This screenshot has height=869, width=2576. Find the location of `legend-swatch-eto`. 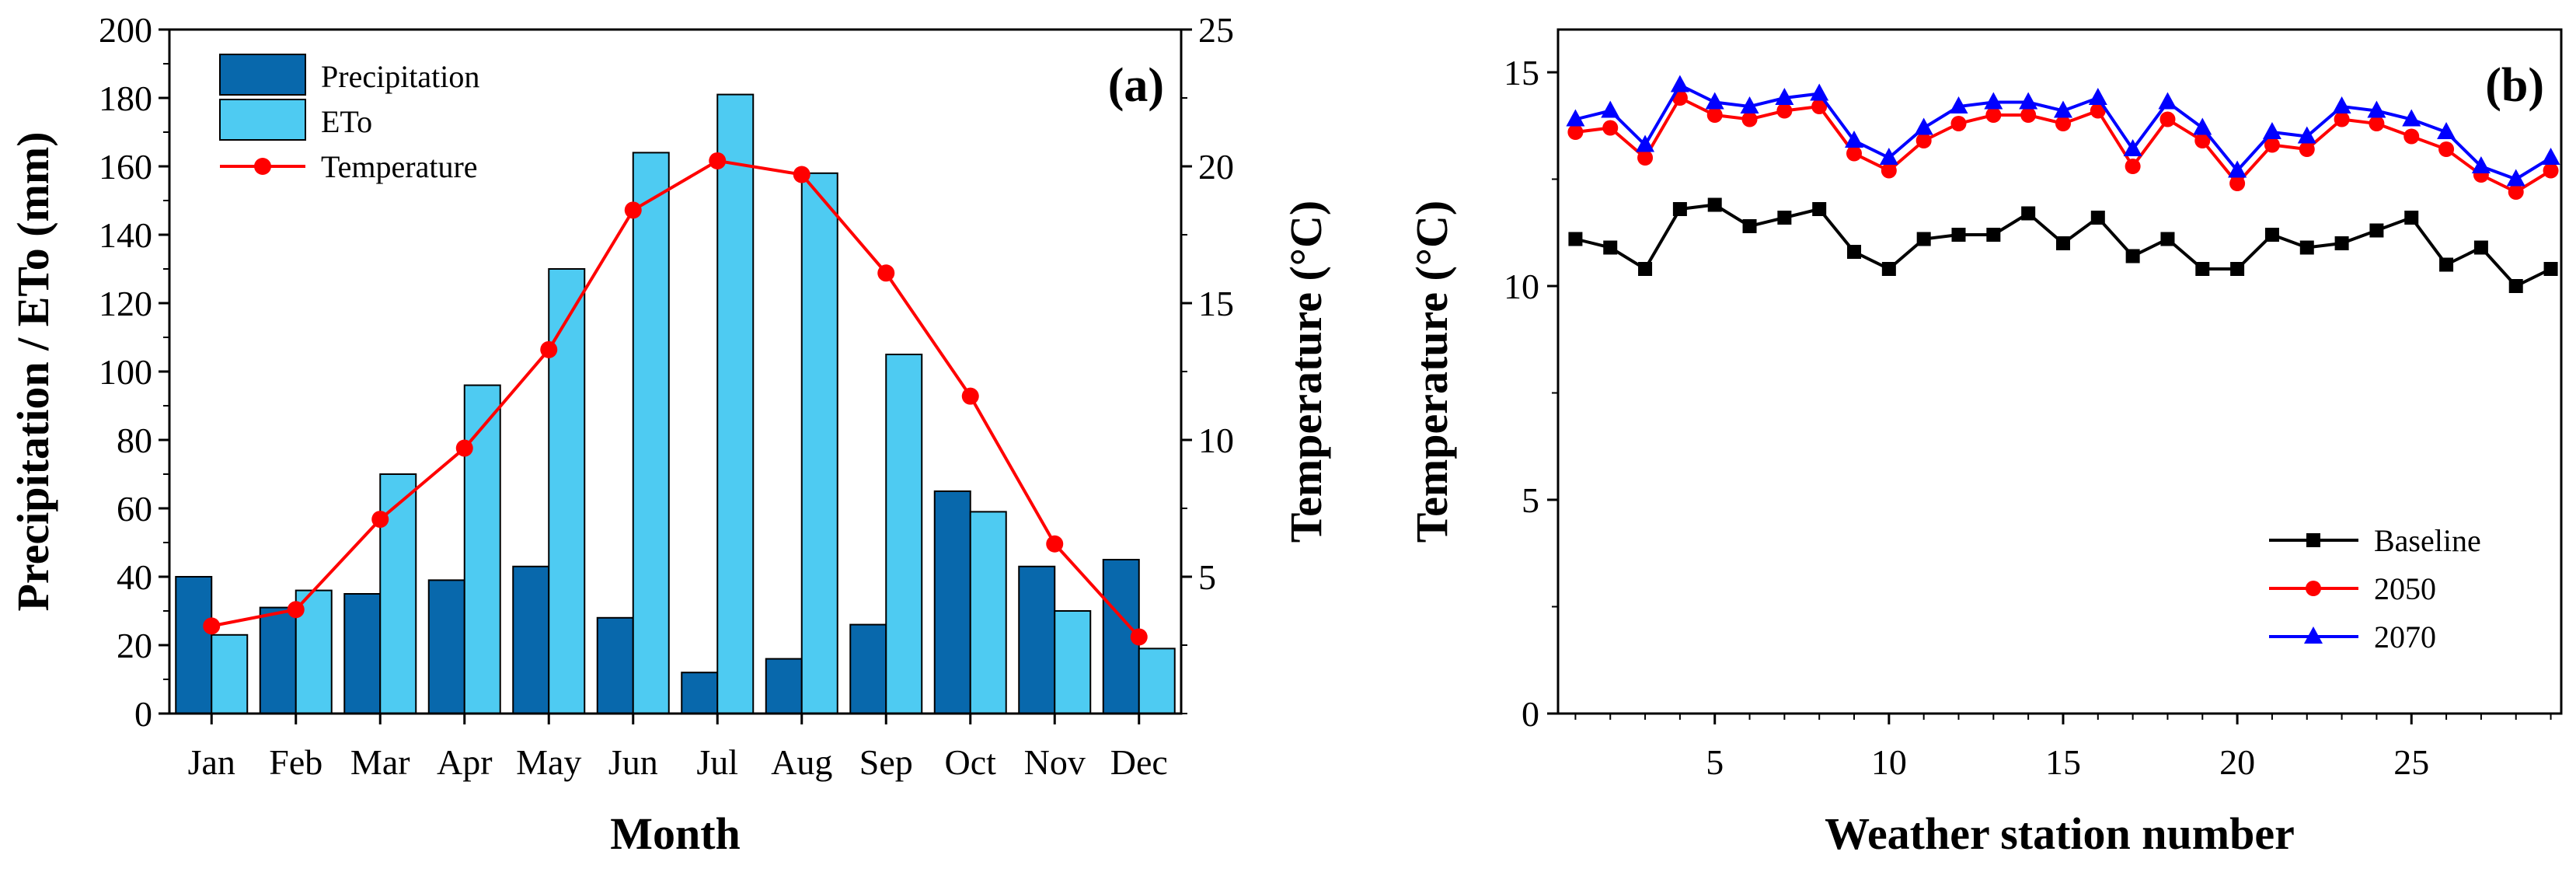

legend-swatch-eto is located at coordinates (262, 120).